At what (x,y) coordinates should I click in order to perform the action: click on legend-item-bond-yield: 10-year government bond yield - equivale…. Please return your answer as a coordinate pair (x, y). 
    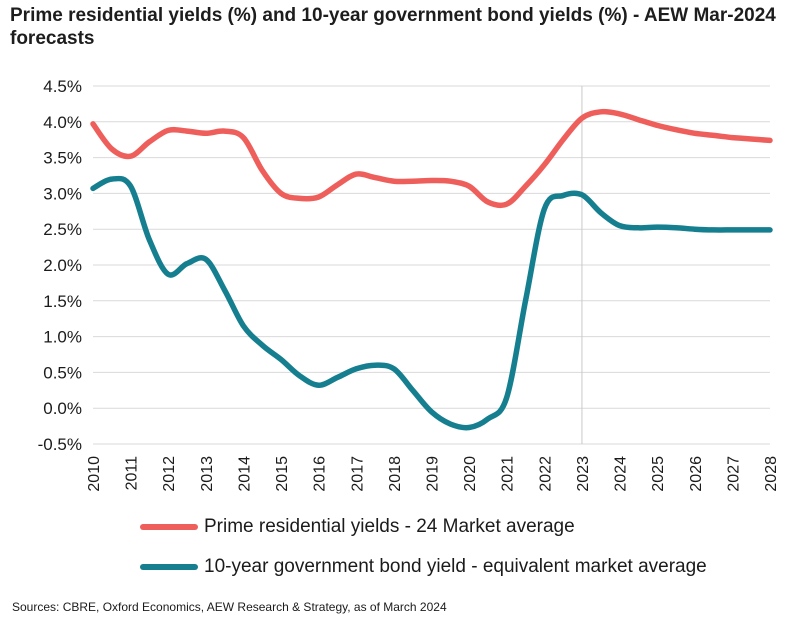
    Looking at the image, I should click on (423, 567).